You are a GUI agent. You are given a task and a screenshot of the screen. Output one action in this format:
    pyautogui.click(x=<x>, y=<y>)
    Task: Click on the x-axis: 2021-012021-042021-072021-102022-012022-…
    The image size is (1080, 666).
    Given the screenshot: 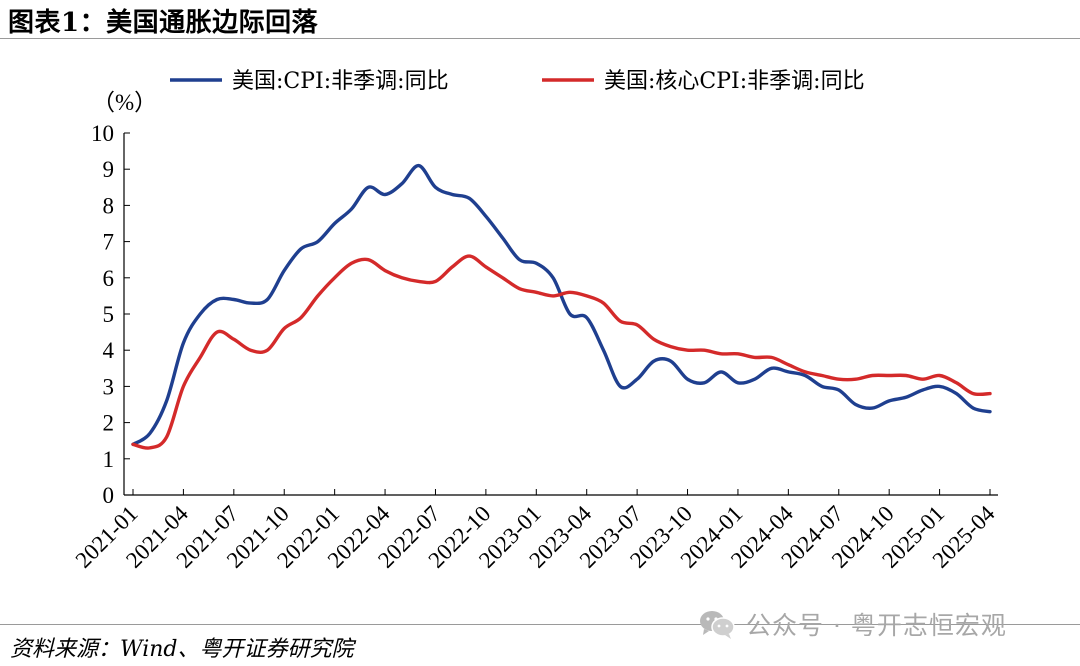 What is the action you would take?
    pyautogui.click(x=535, y=531)
    